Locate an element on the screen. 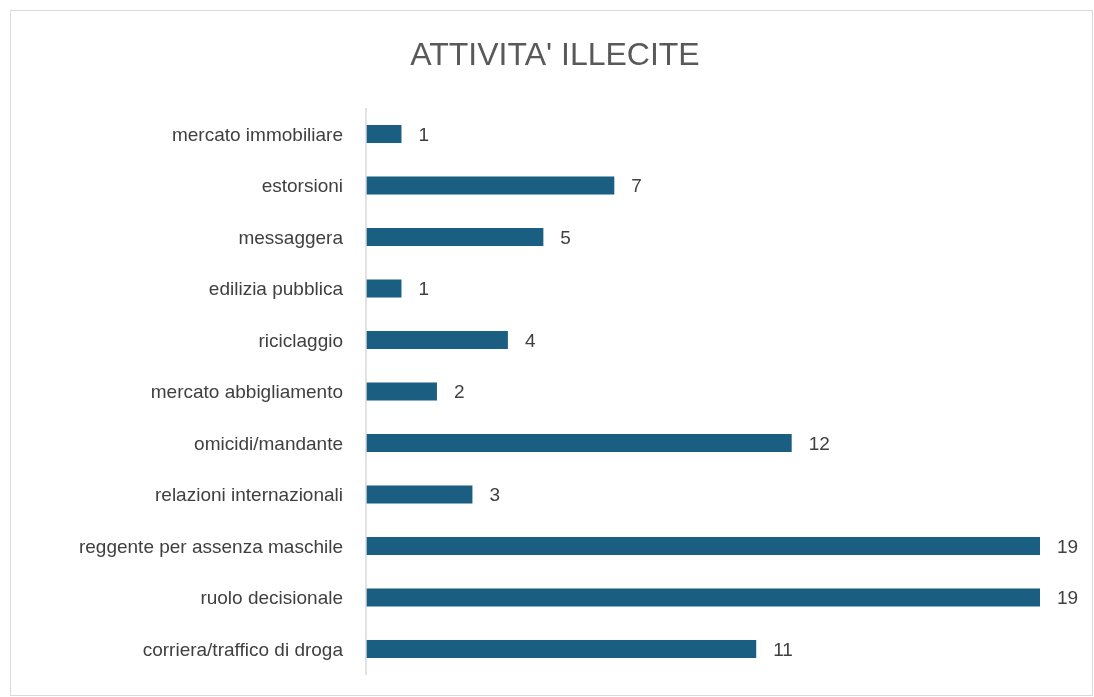 The width and height of the screenshot is (1094, 697). y-tick-label: riciclaggio is located at coordinates (300, 340).